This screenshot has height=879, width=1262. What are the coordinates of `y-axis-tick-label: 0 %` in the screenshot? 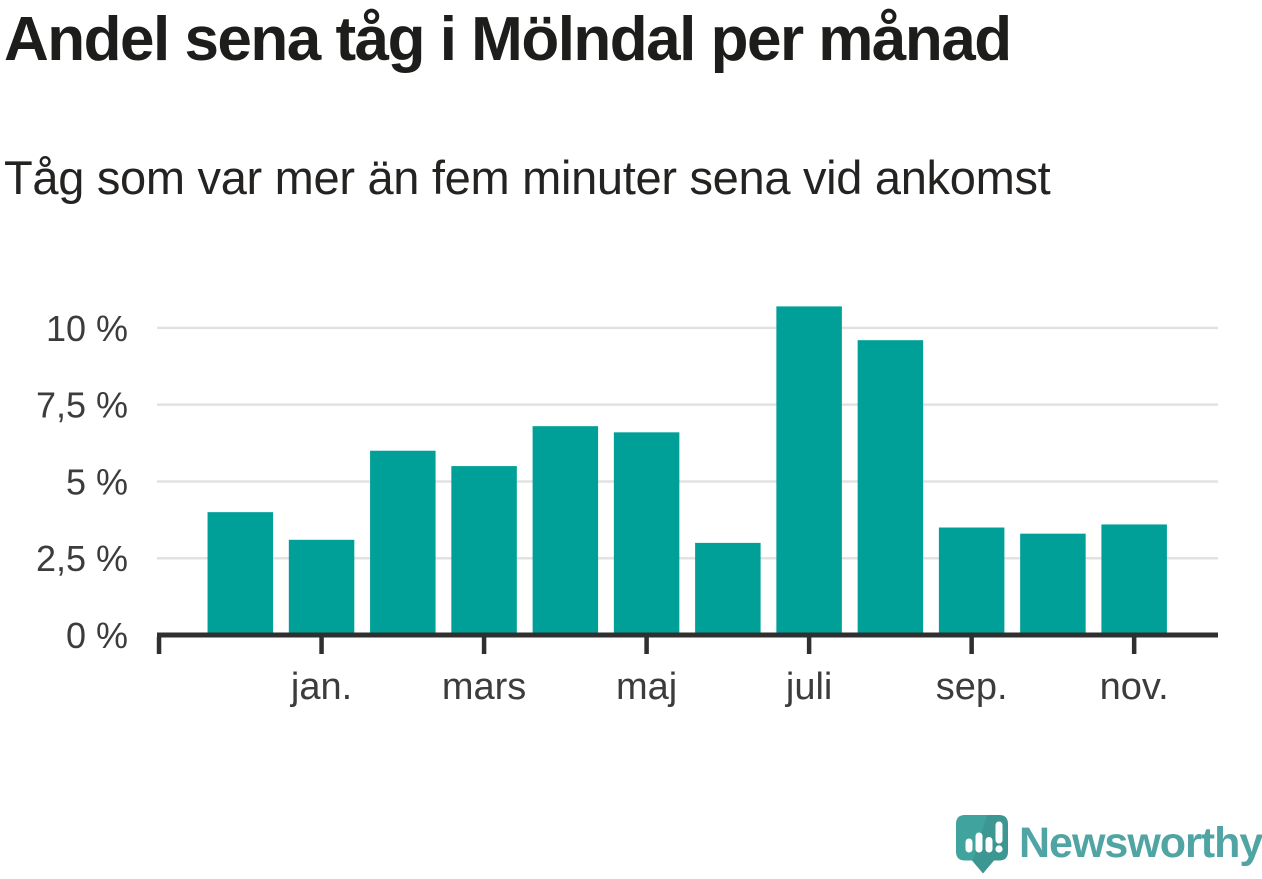 It's located at (97, 635).